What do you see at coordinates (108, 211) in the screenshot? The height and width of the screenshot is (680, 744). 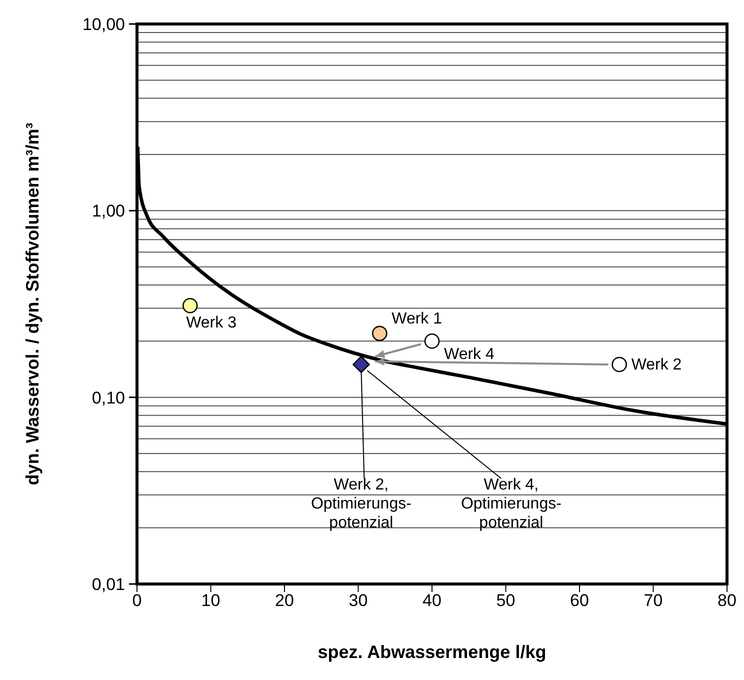 I see `y-tick-label: 1,00` at bounding box center [108, 211].